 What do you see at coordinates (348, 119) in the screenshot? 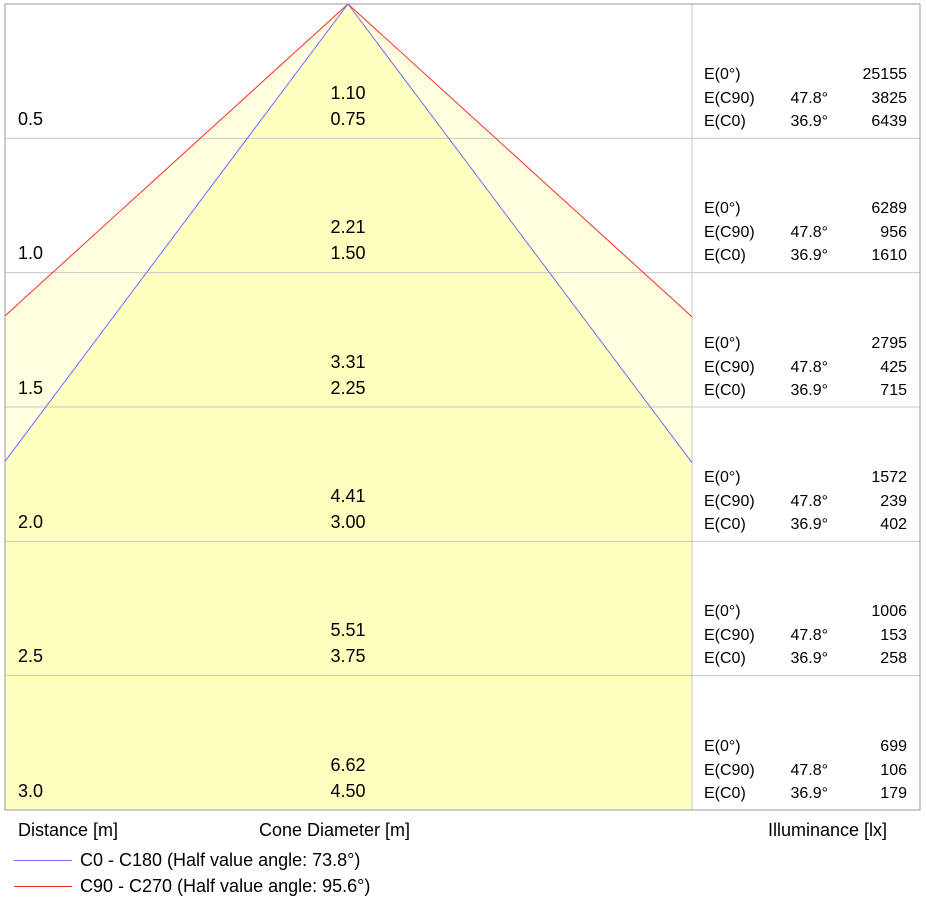
I see `cone-diameter-c0: 0.75` at bounding box center [348, 119].